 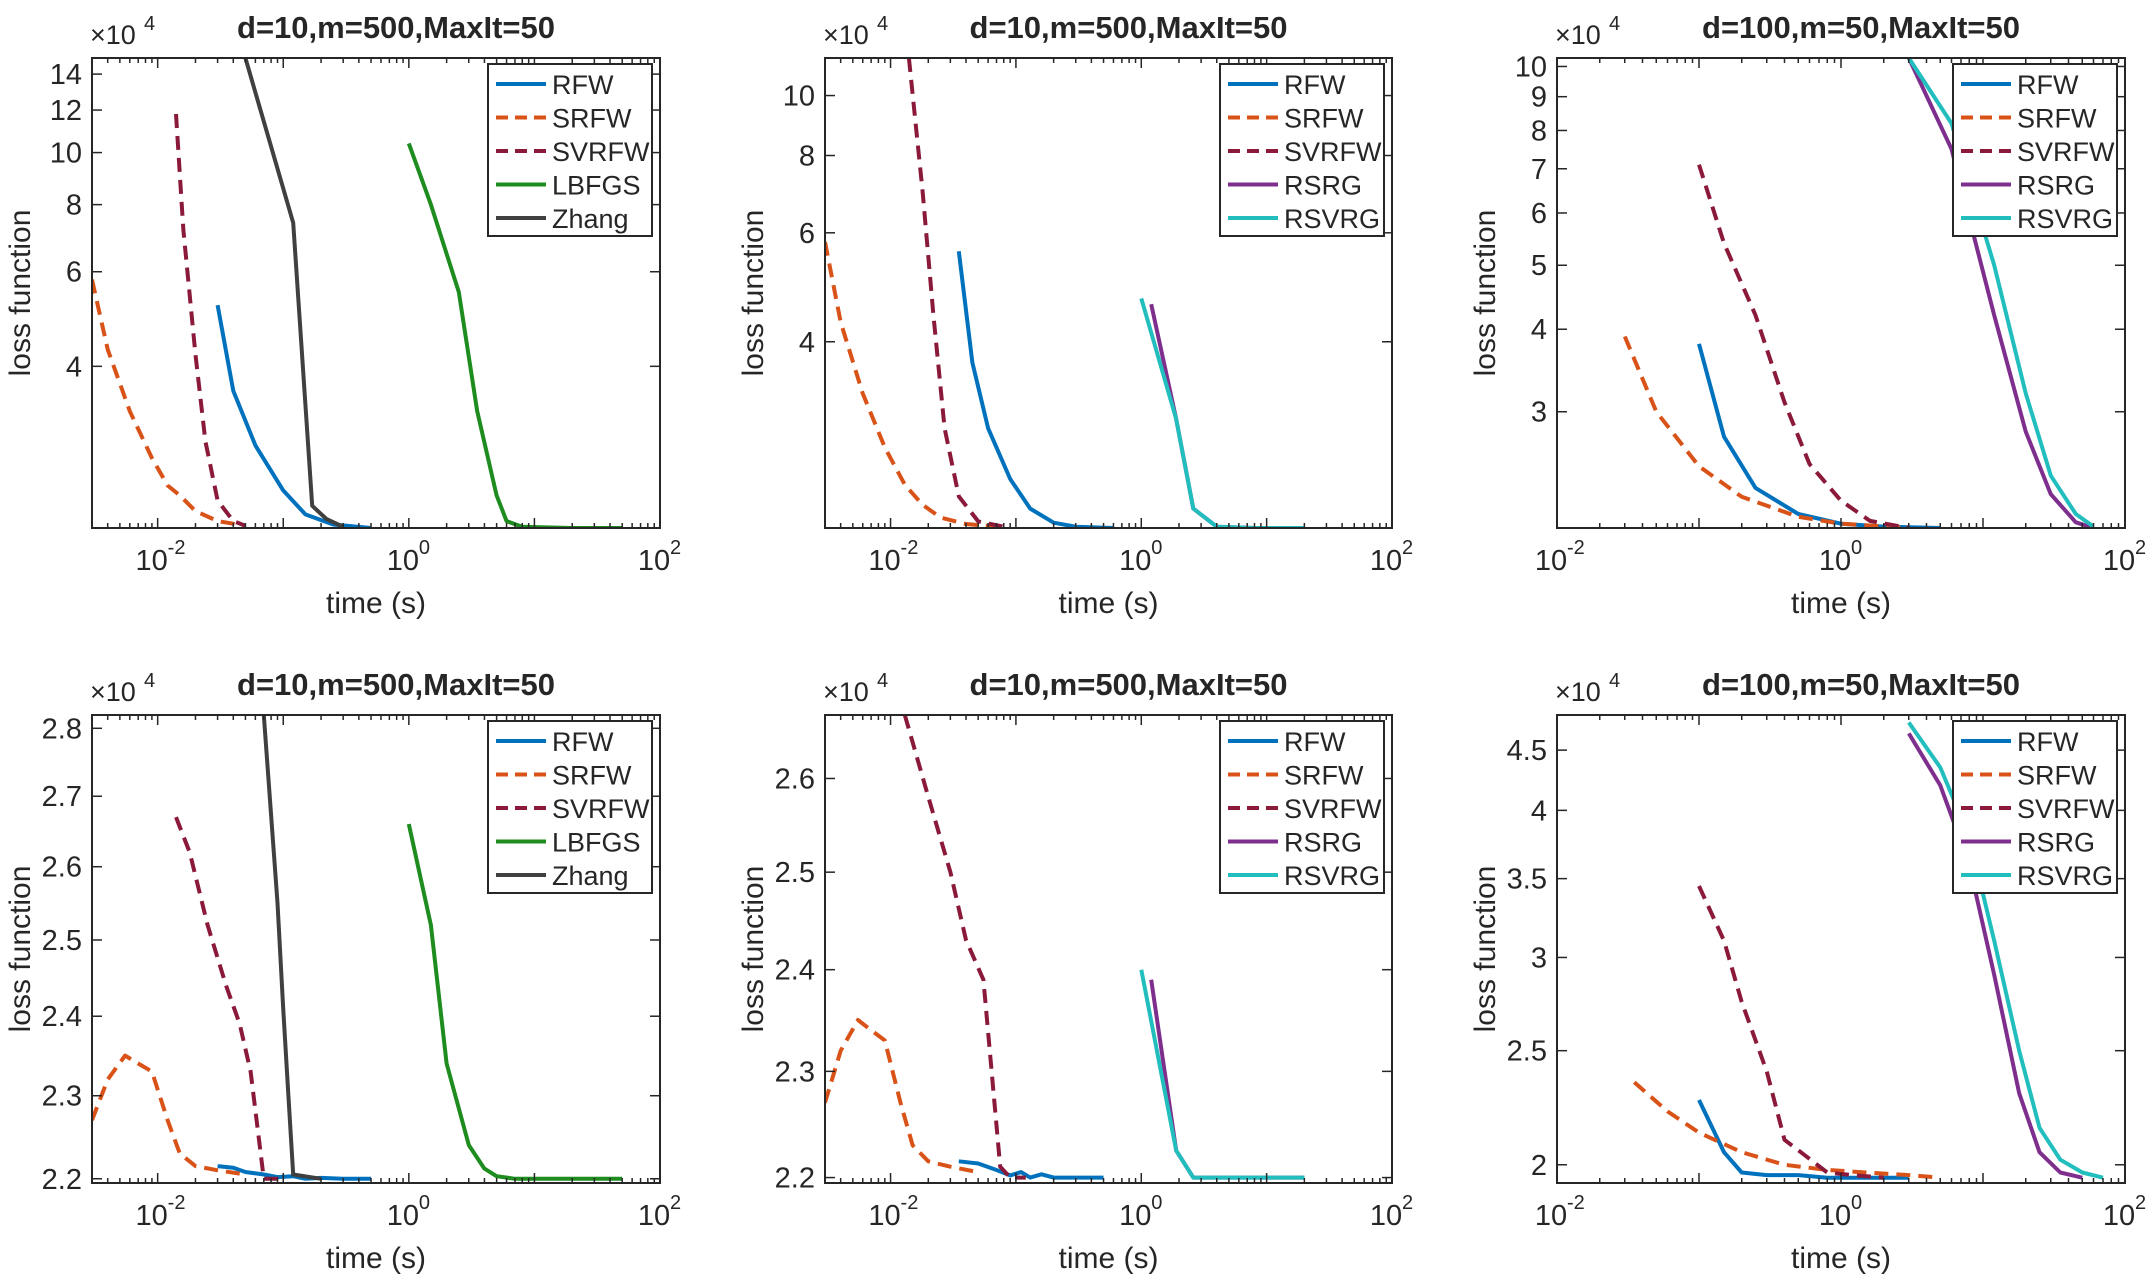 What do you see at coordinates (1407, 1203) in the screenshot?
I see `x-tick-exponent: 2` at bounding box center [1407, 1203].